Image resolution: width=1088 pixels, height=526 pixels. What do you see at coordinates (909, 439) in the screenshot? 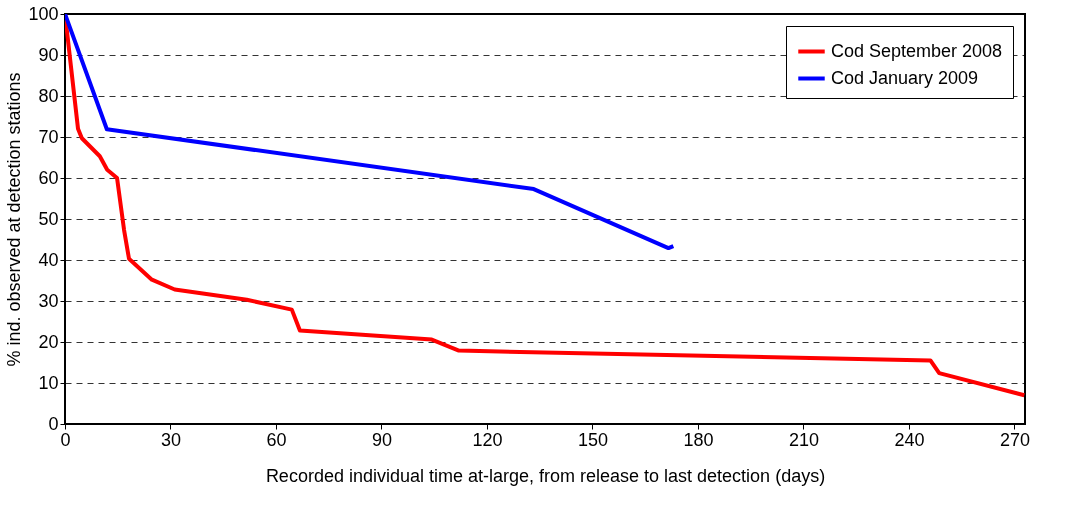
I see `x-tick-label: 240` at bounding box center [909, 439].